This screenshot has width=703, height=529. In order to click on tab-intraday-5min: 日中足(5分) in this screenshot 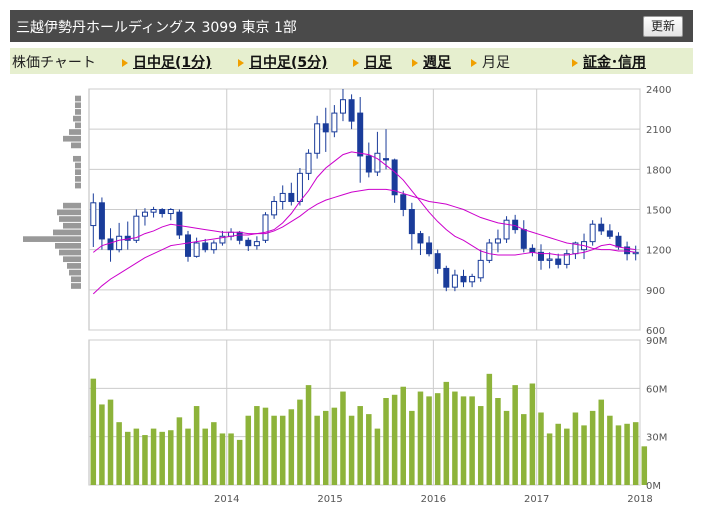, I will do `click(283, 62)`.